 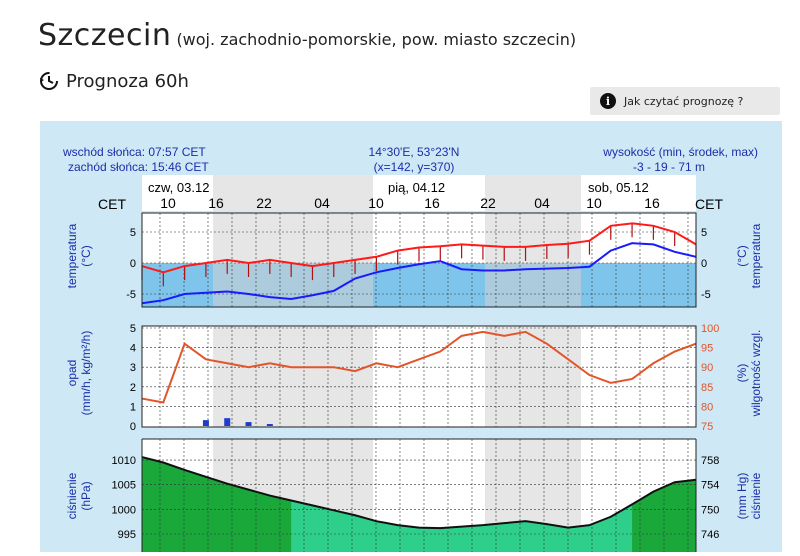 I want to click on coords-text: 14°30'E, 53°23'N, so click(x=414, y=152).